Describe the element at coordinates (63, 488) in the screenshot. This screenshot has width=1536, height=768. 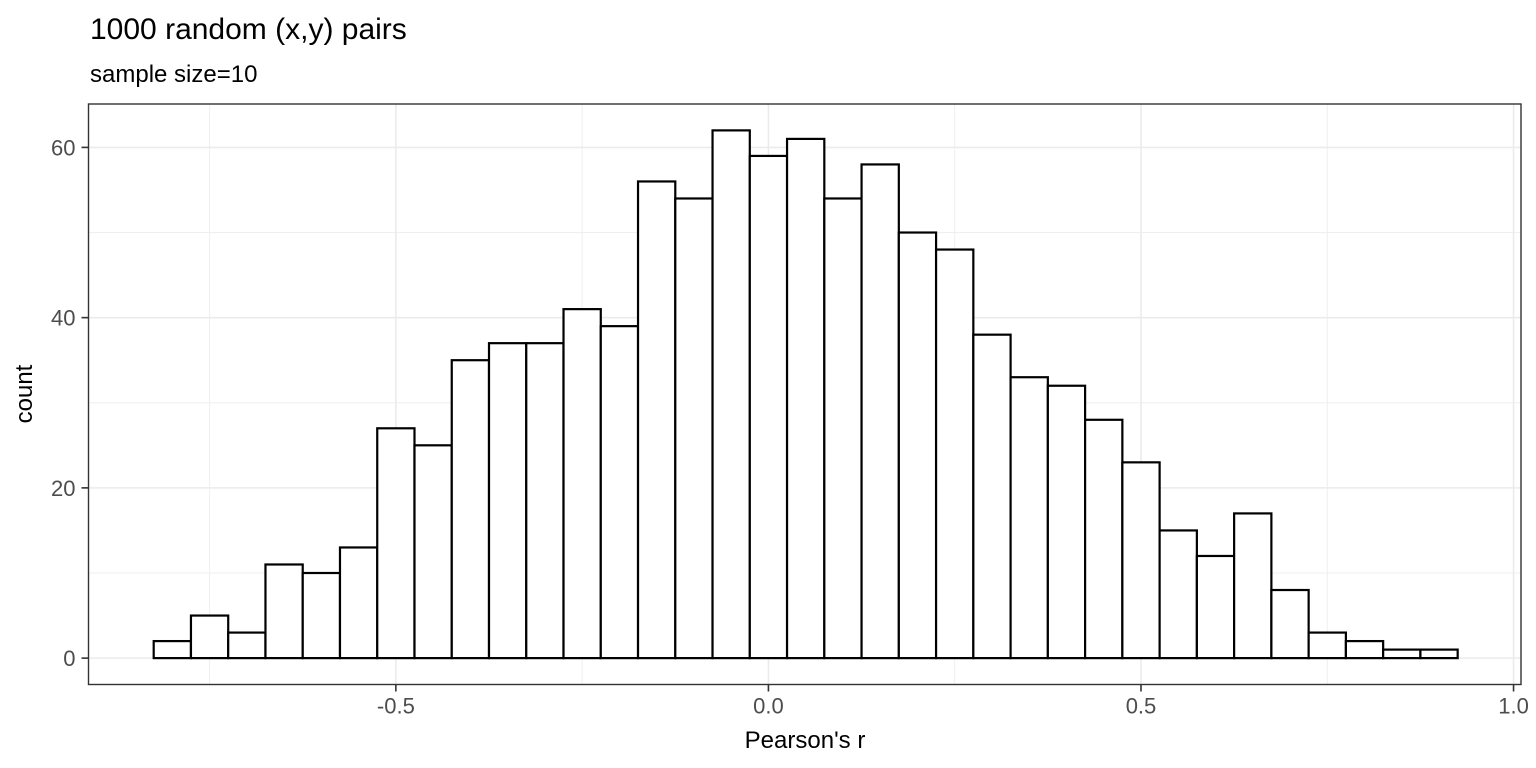
I see `y-tick-label: 20` at that location.